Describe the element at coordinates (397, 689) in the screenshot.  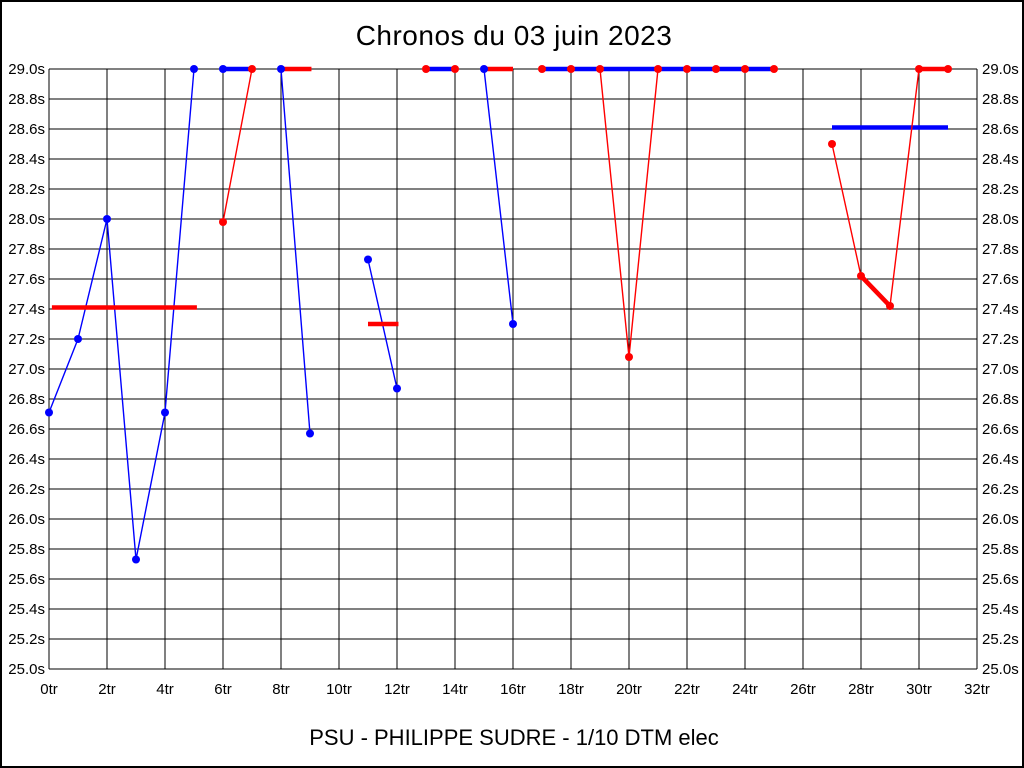
I see `x-axis-label: 12tr` at that location.